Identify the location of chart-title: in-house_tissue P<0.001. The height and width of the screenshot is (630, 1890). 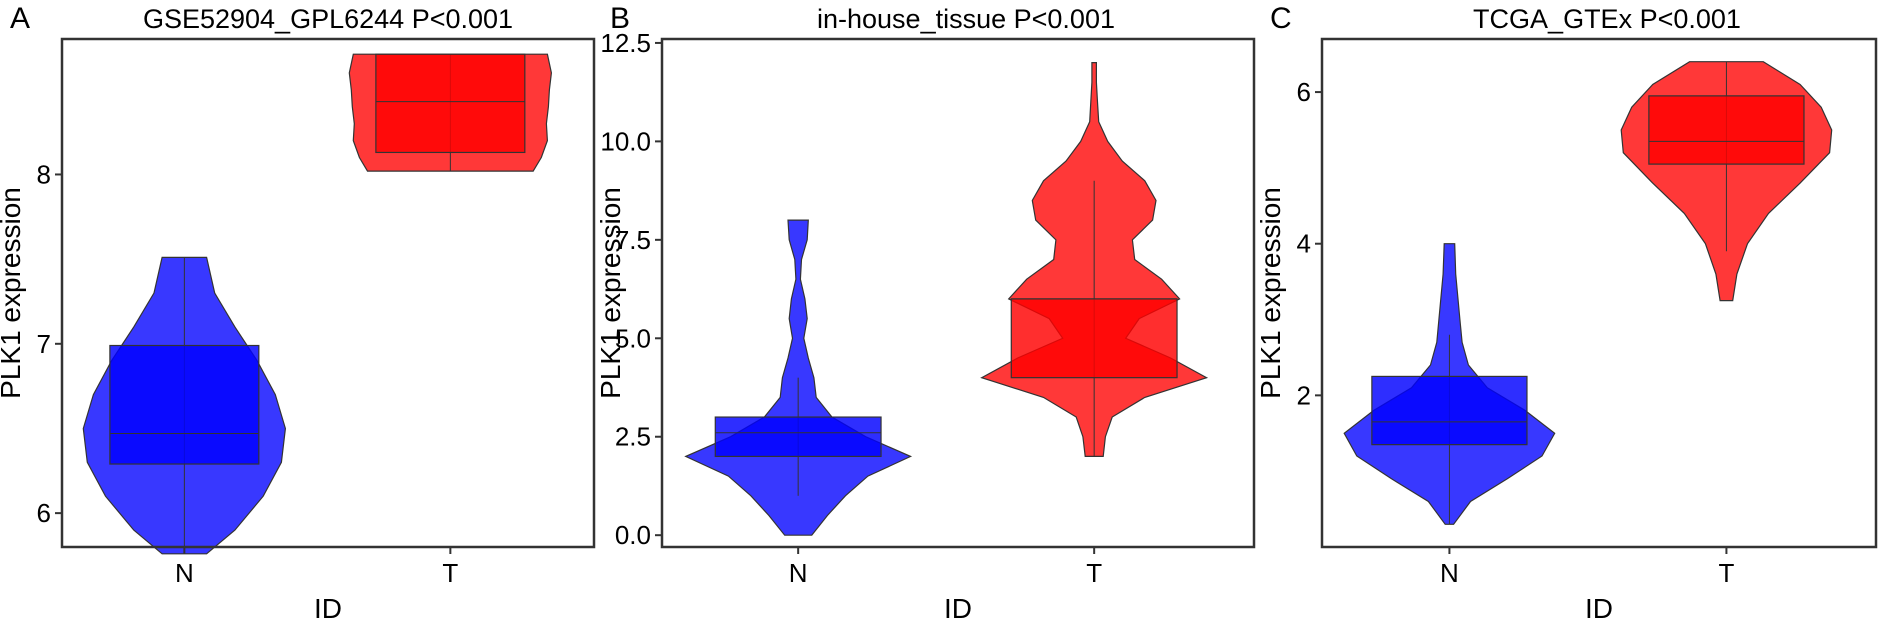
(966, 19).